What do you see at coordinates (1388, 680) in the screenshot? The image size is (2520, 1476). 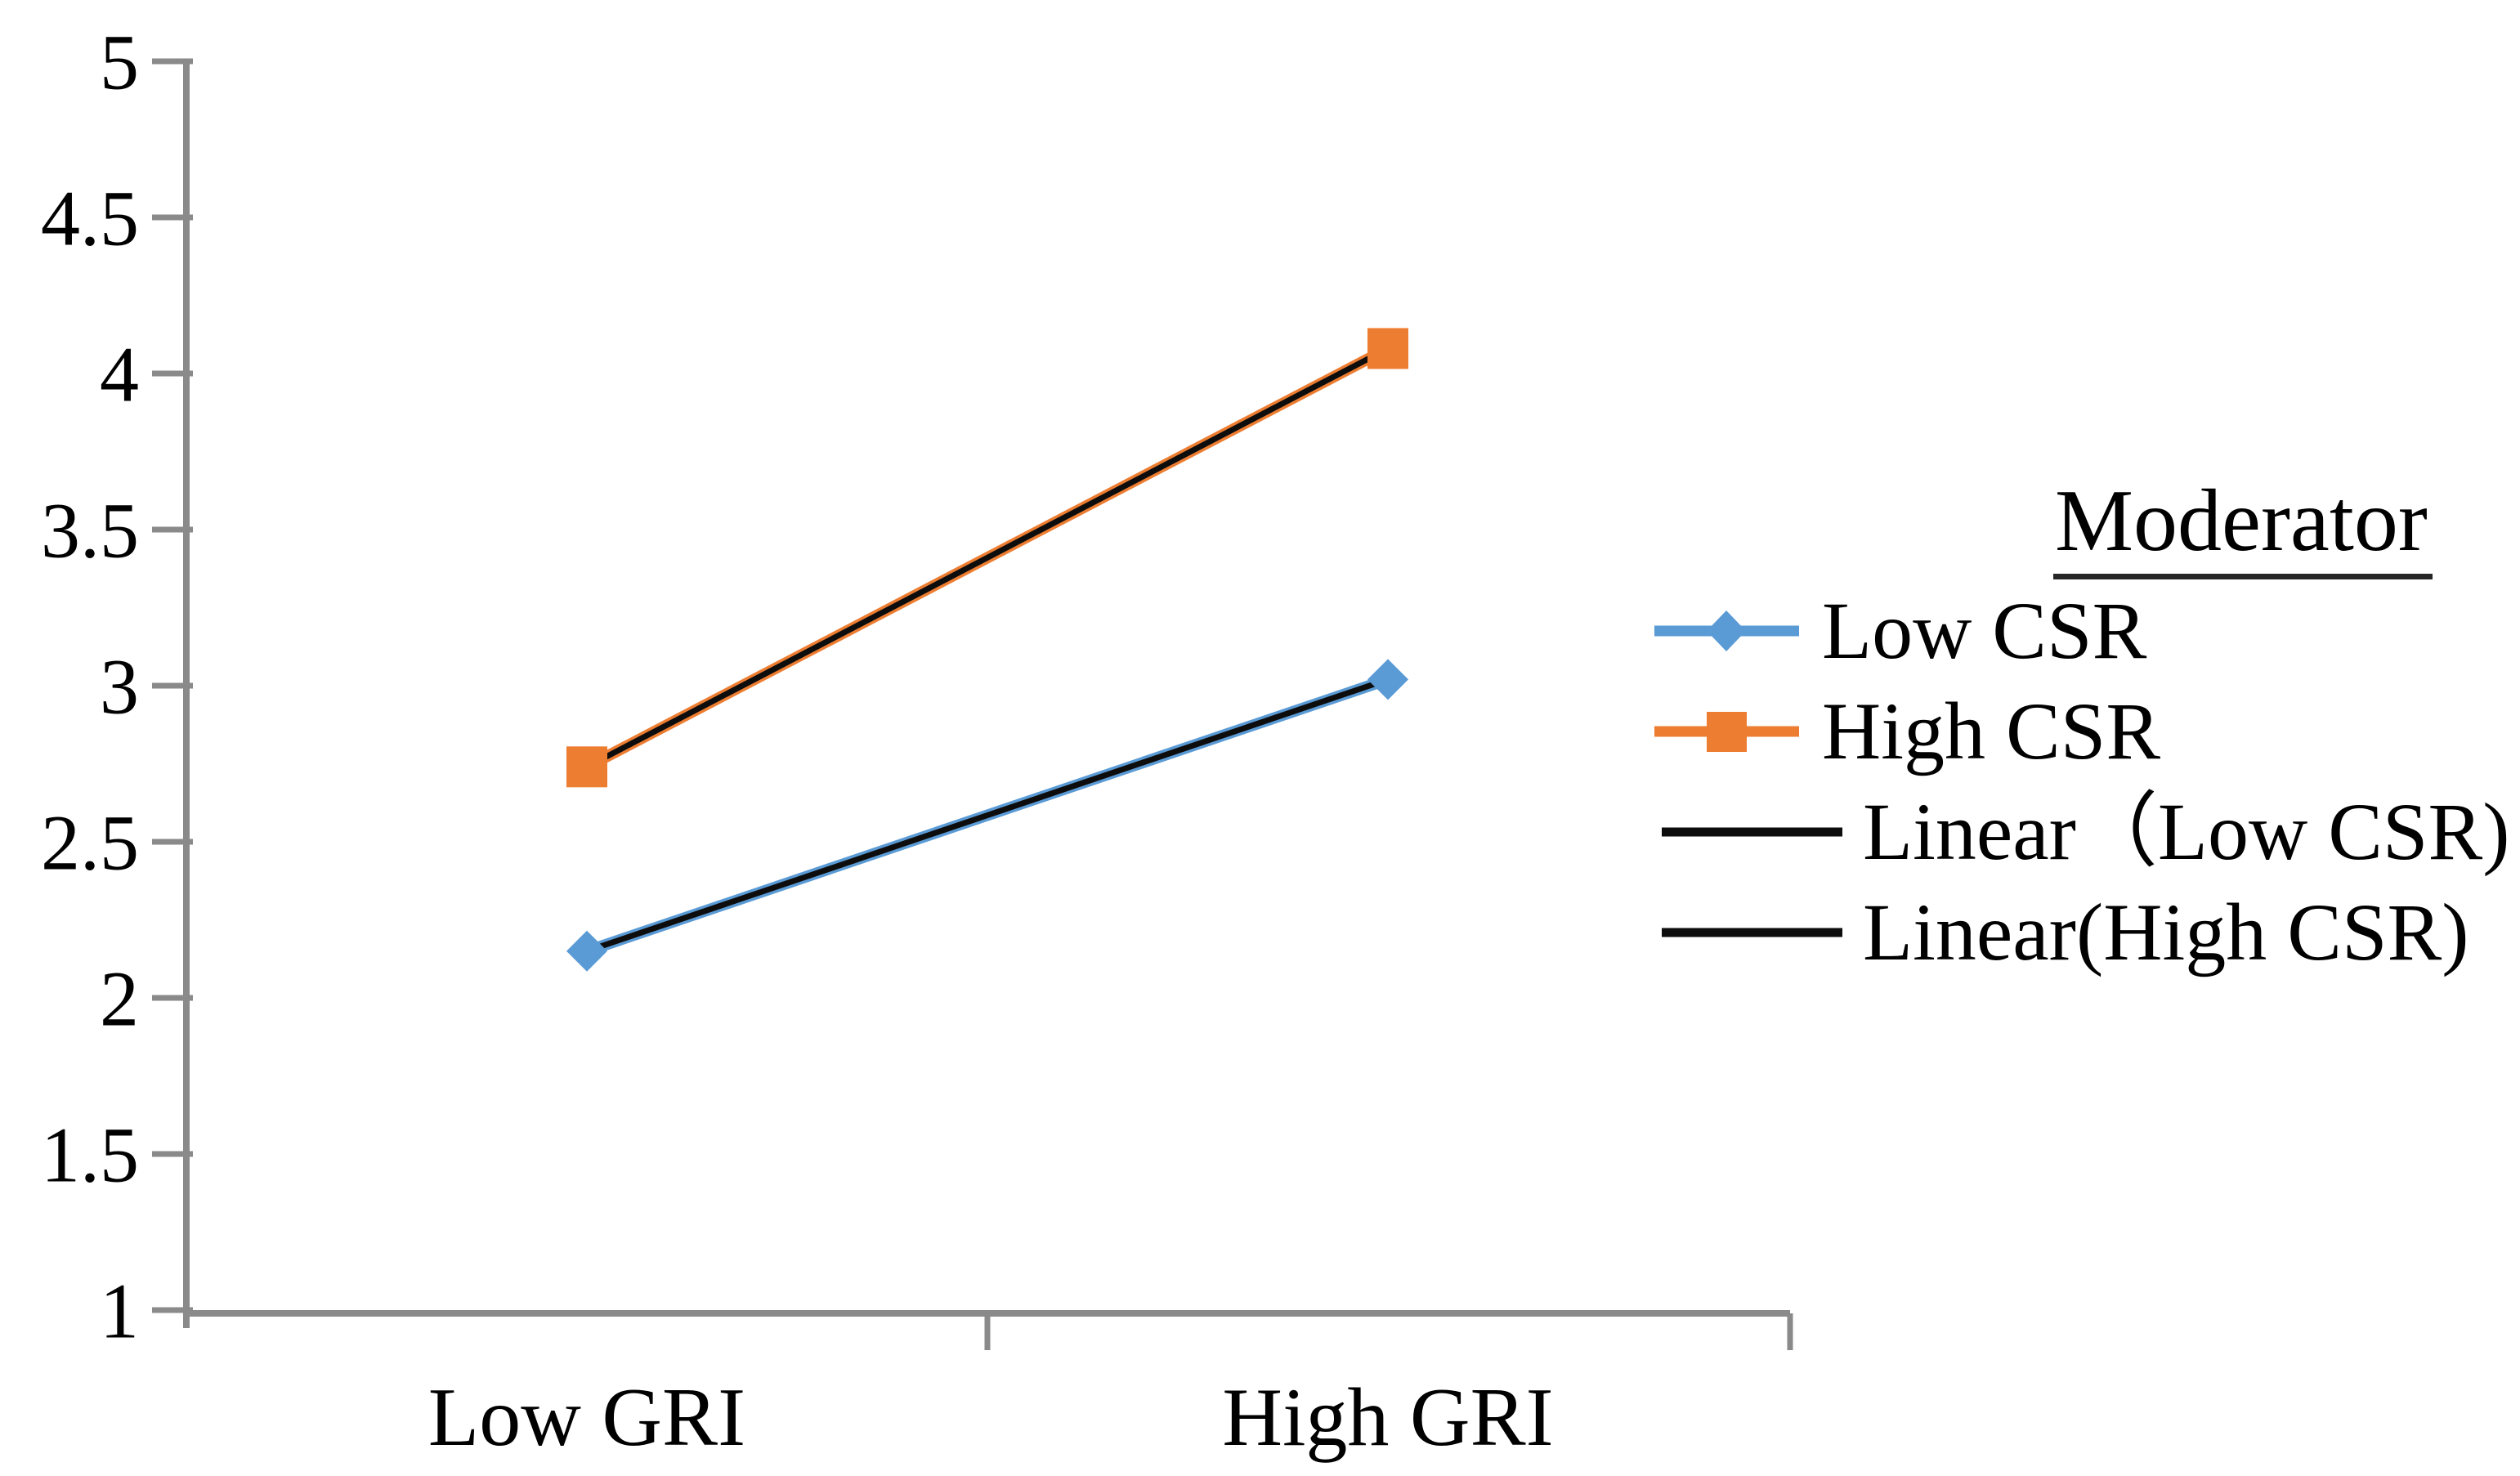 I see `marker-low-csr-high-gri` at bounding box center [1388, 680].